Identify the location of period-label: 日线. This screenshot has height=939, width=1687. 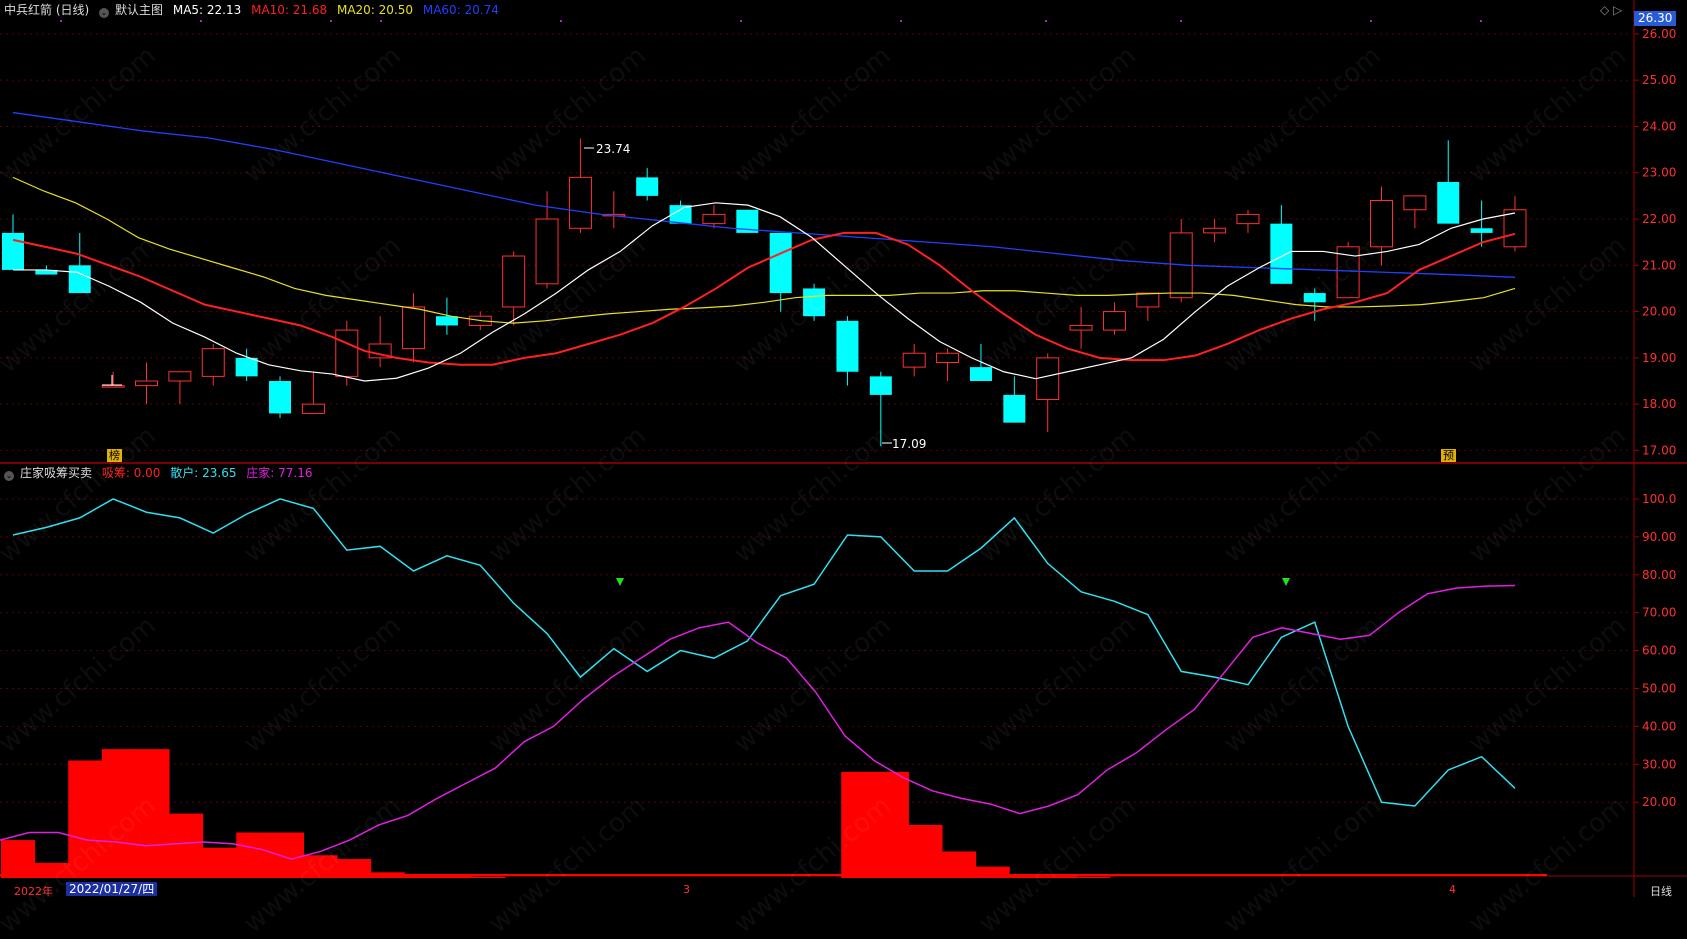
(1661, 891).